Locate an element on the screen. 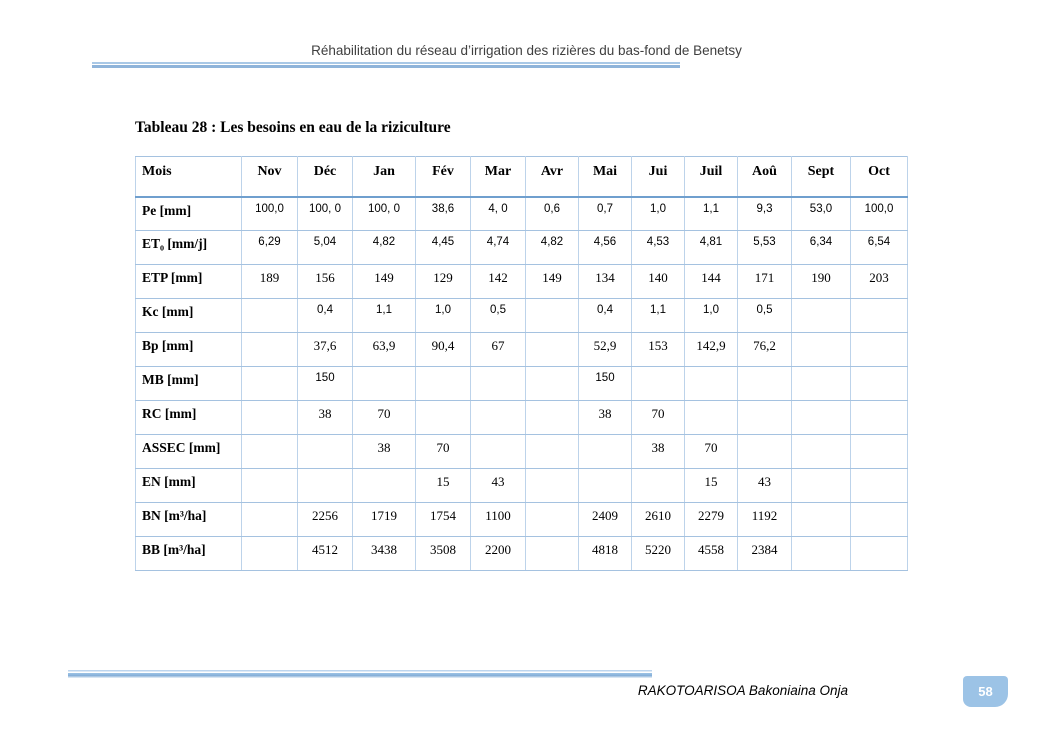  cell-value: 6,54 is located at coordinates (879, 247).